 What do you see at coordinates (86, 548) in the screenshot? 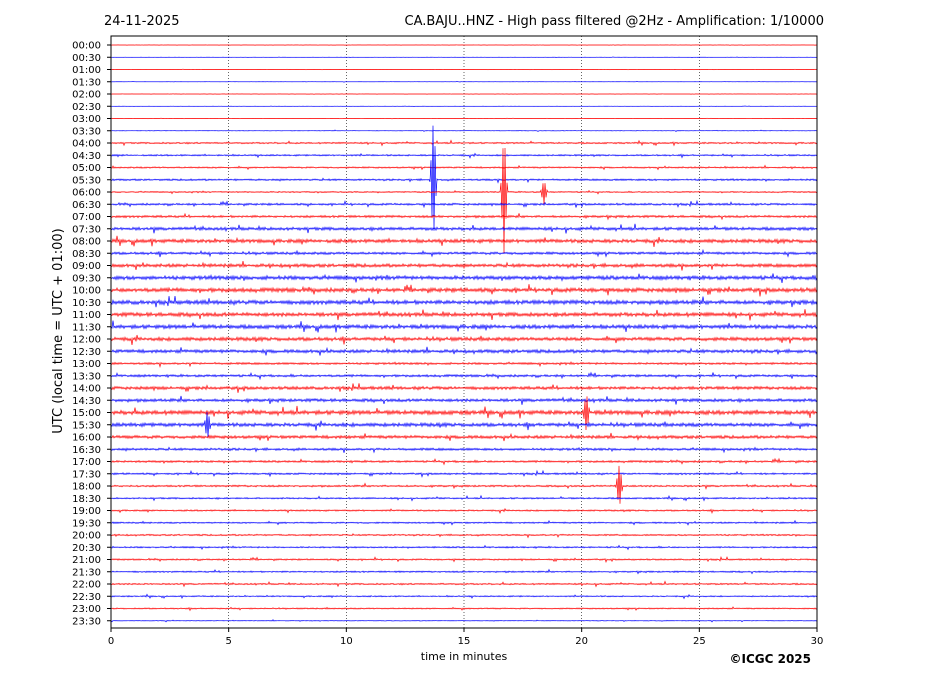
I see `trace-label: 20:30` at bounding box center [86, 548].